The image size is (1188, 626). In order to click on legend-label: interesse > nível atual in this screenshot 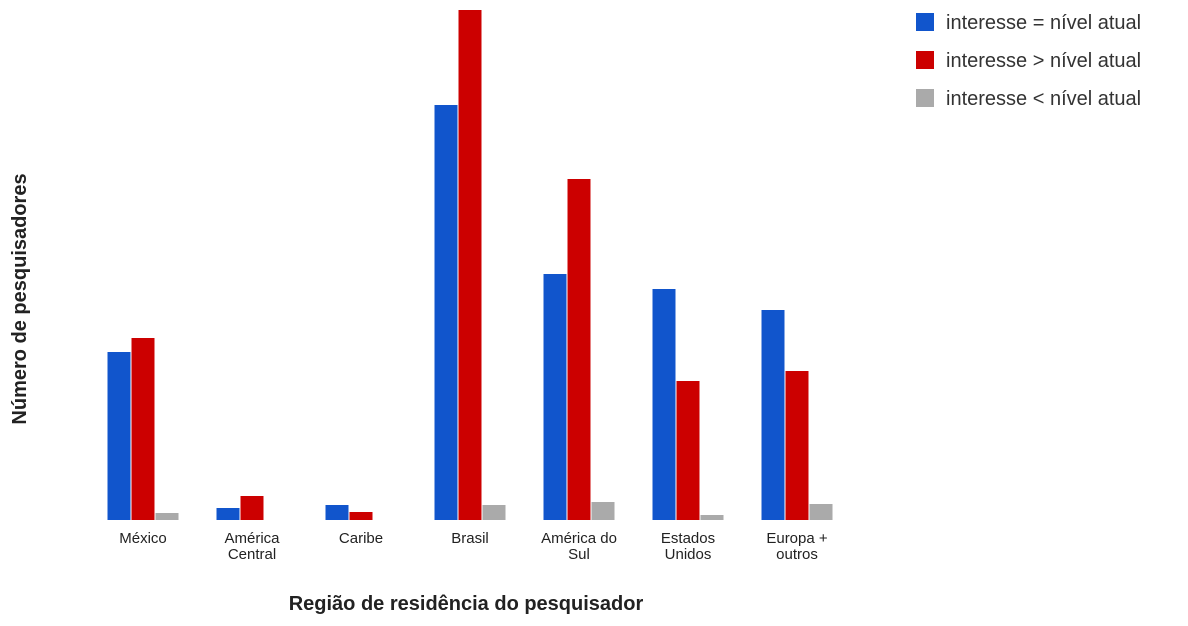, I will do `click(1043, 61)`.